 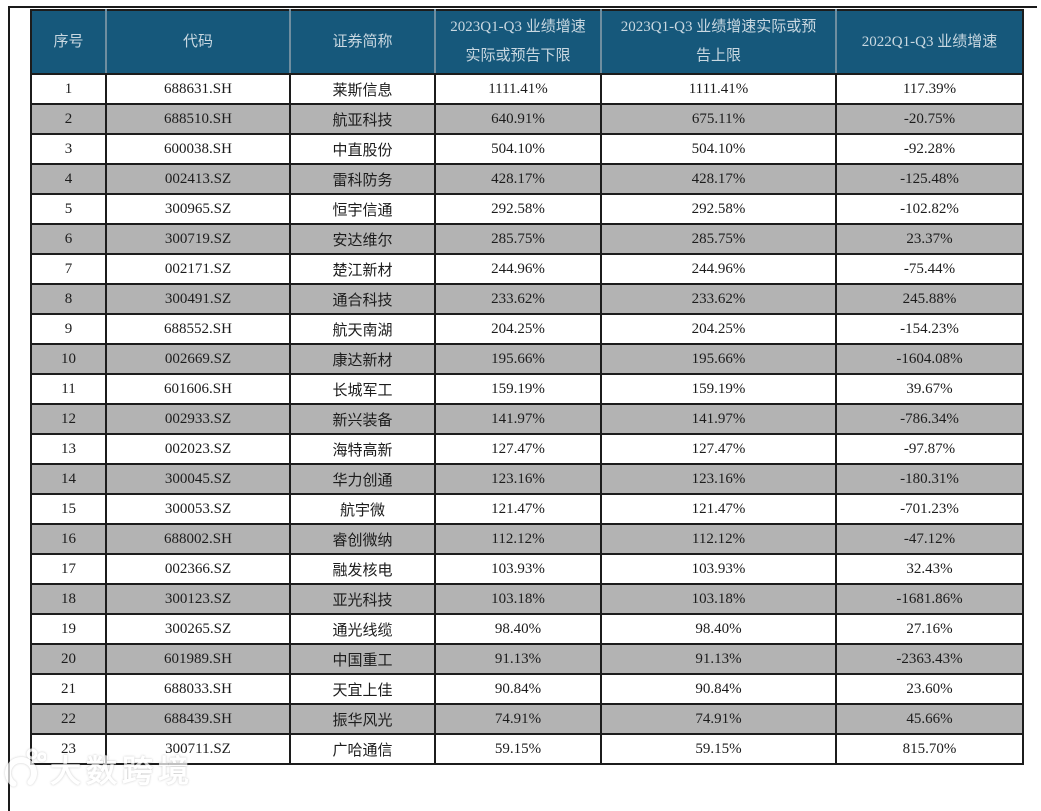 I want to click on table-cell: 17, so click(x=68, y=569).